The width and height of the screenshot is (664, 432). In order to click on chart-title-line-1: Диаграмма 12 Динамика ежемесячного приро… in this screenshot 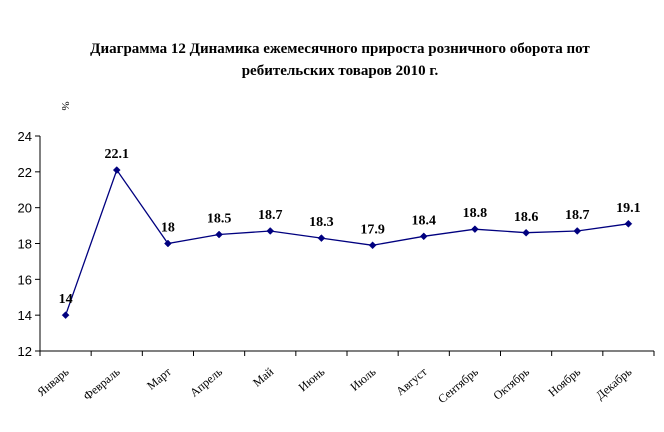, I will do `click(340, 49)`.